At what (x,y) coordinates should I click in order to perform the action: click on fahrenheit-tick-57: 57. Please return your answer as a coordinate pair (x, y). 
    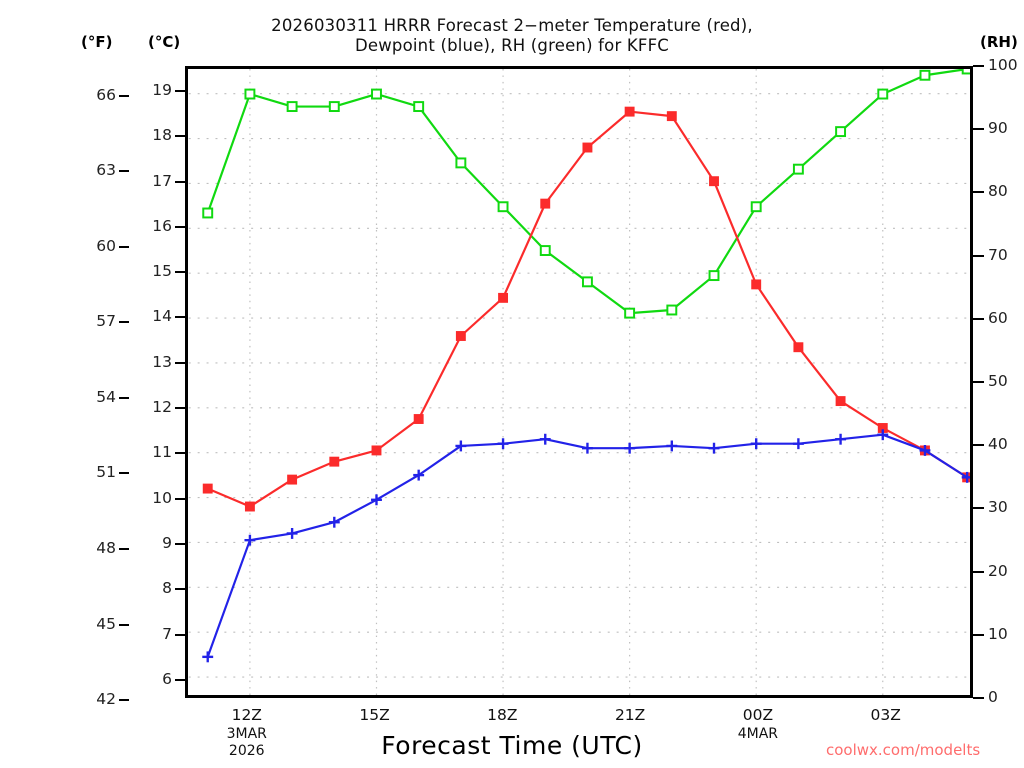
    Looking at the image, I should click on (106, 321).